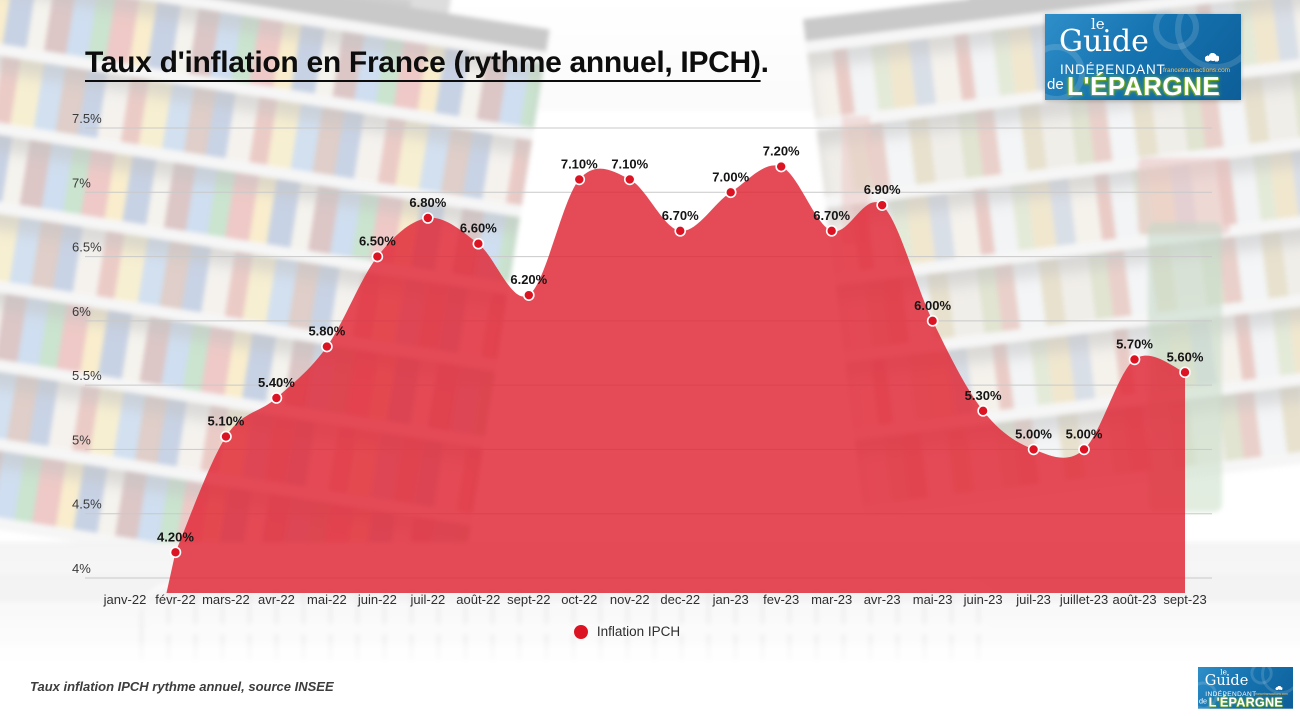 The image size is (1300, 716). What do you see at coordinates (882, 599) in the screenshot?
I see `x-axis-tick-label: avr-23` at bounding box center [882, 599].